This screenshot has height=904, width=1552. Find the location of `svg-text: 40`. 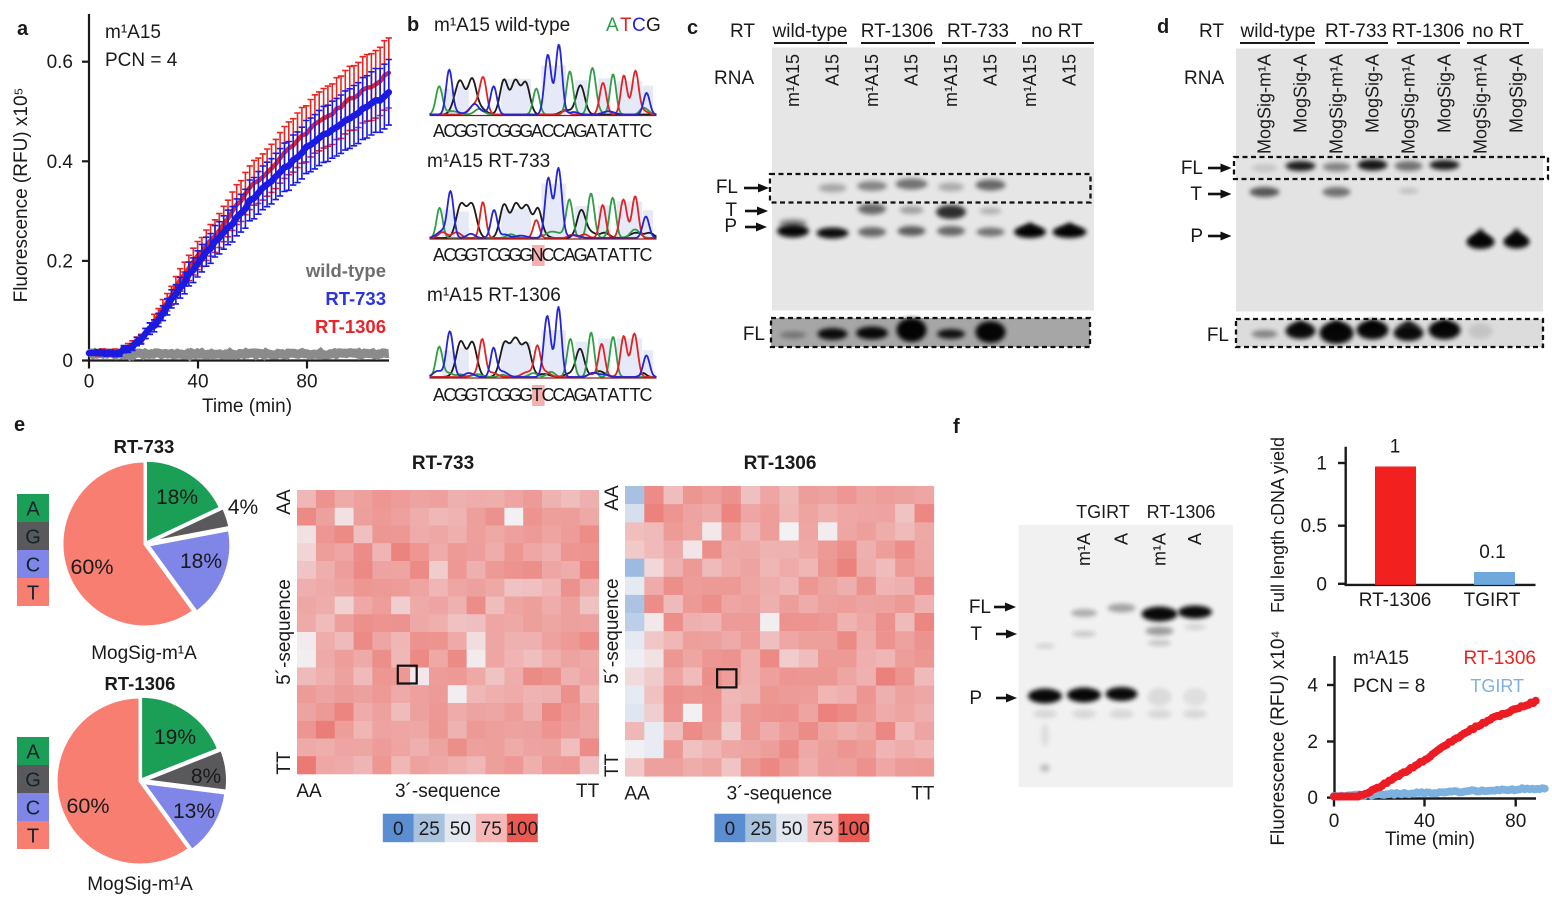

svg-text: 40 is located at coordinates (197, 382).